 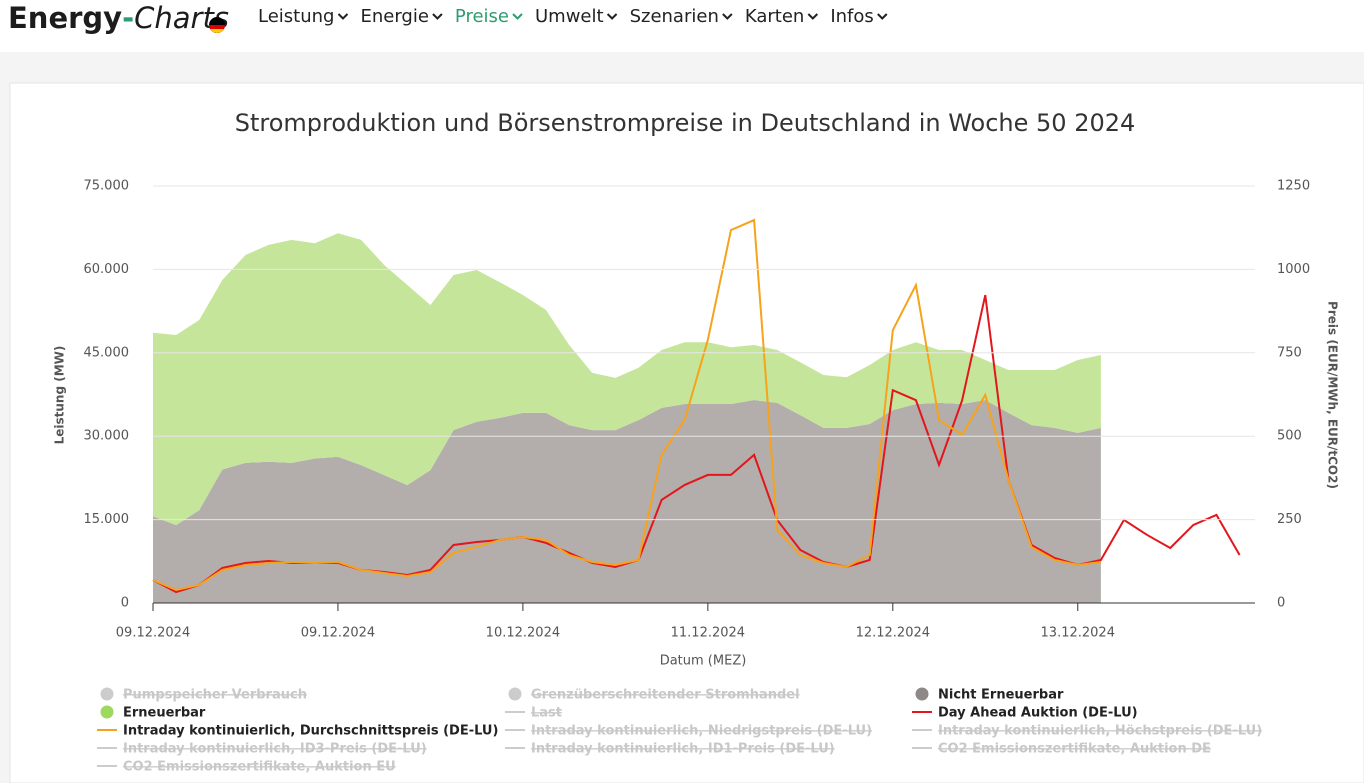 What do you see at coordinates (215, 695) in the screenshot?
I see `legend-label: Pumpspeicher Verbrauch` at bounding box center [215, 695].